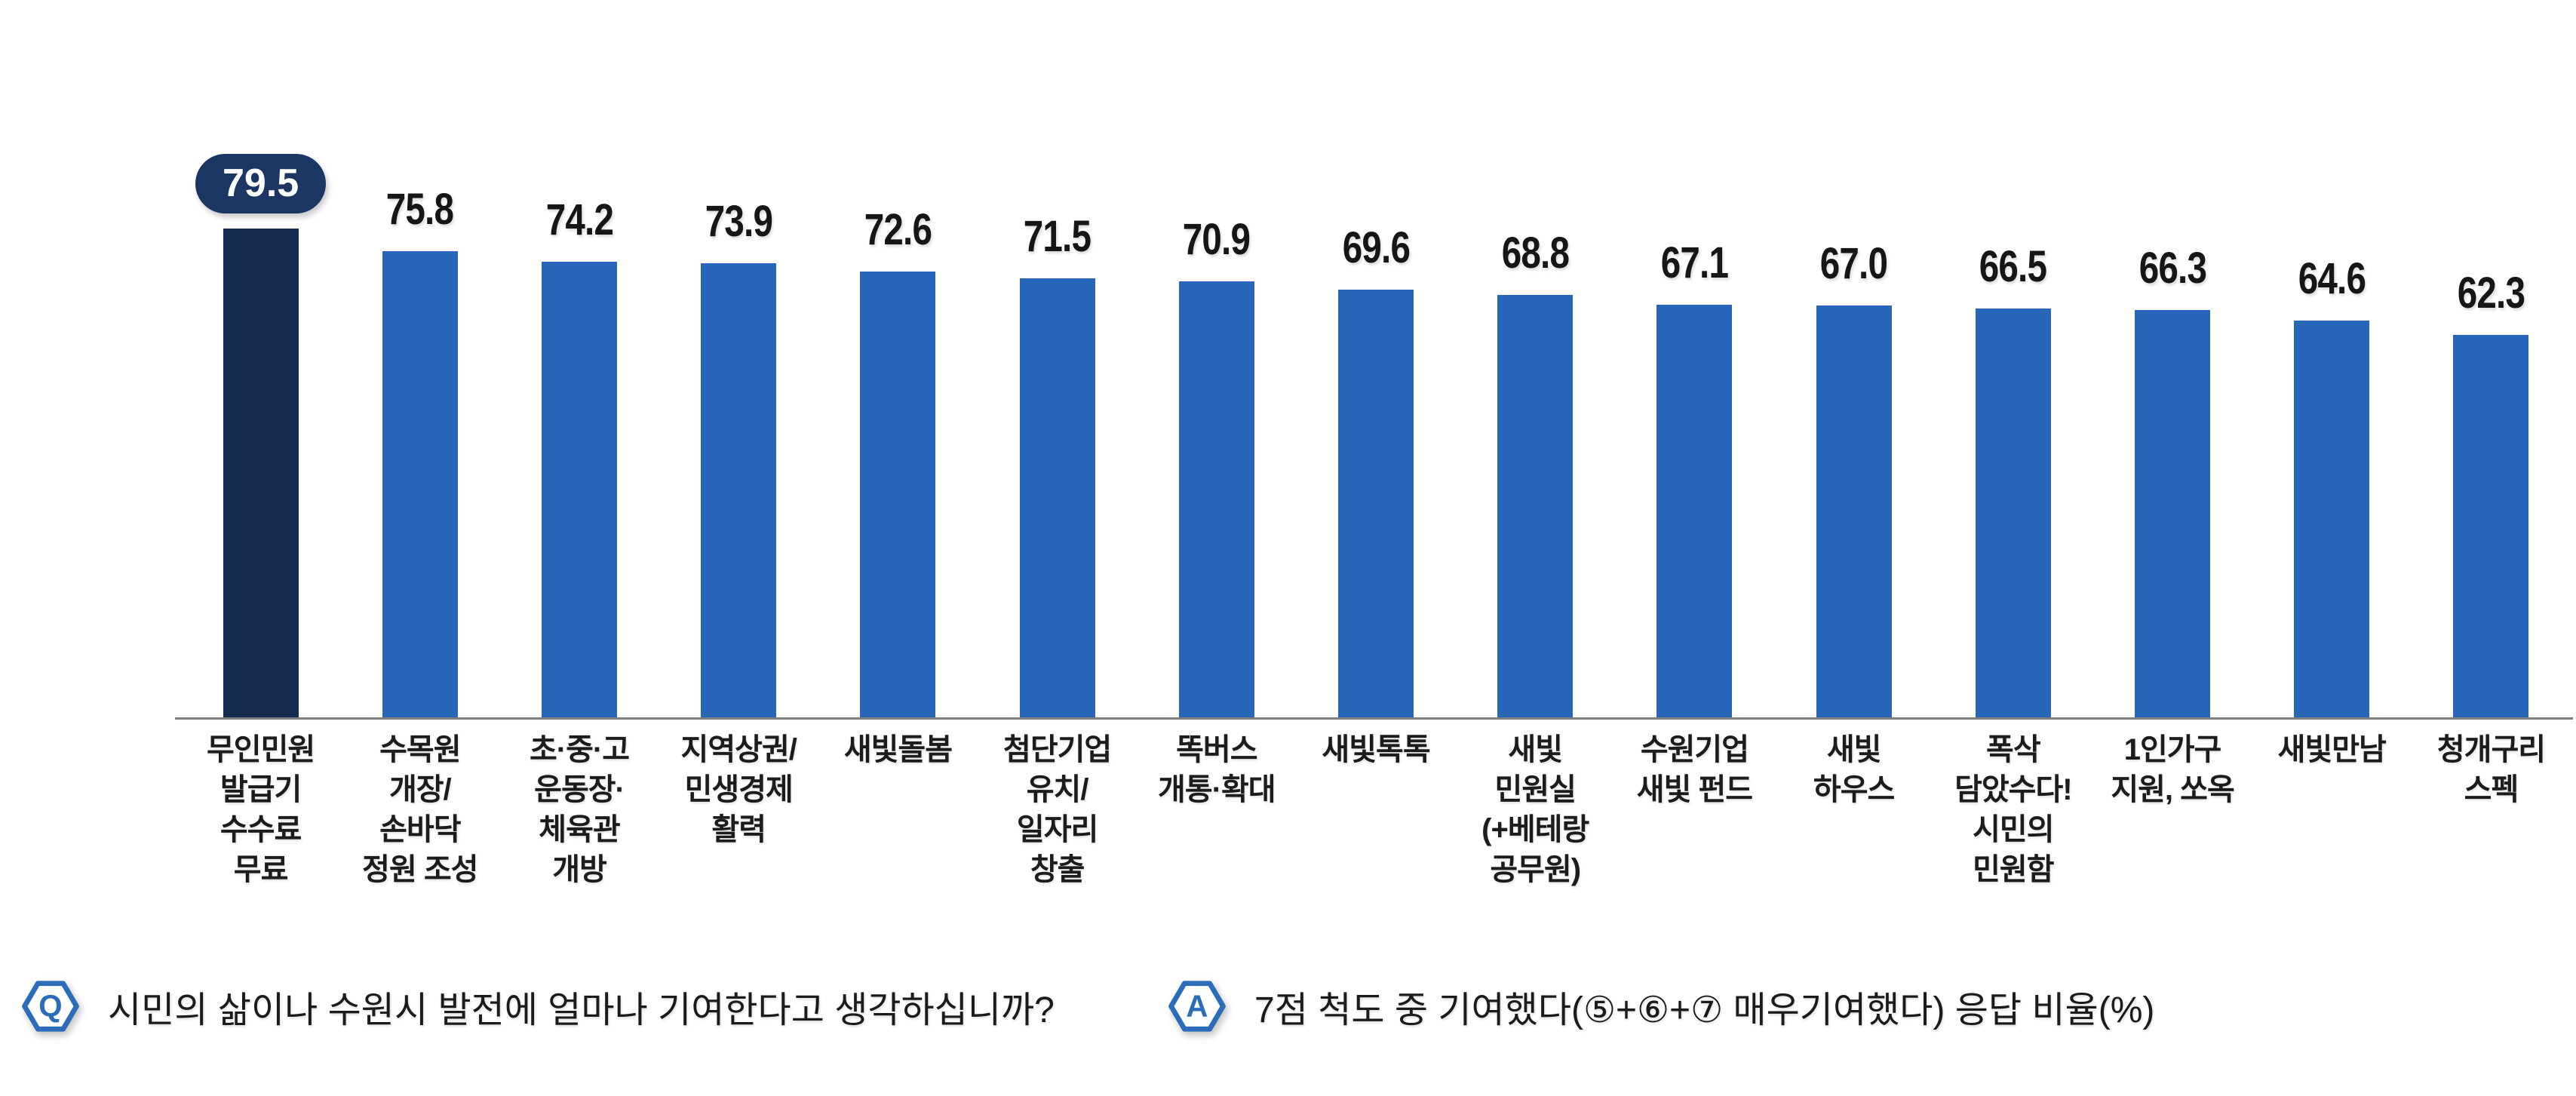  What do you see at coordinates (579, 809) in the screenshot?
I see `category-label: 초·중·고 운동장· 체육관 개방` at bounding box center [579, 809].